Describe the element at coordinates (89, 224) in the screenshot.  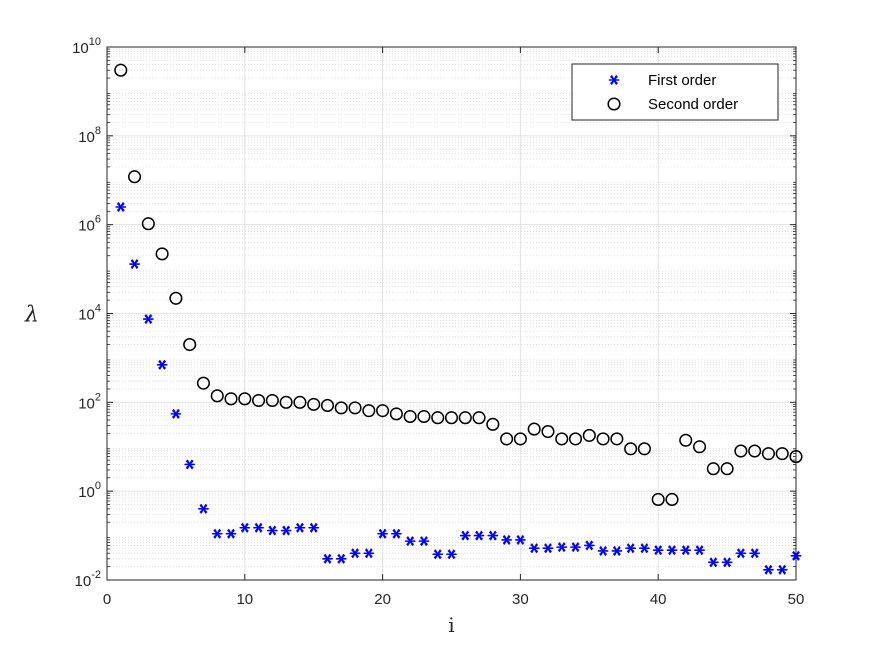
I see `y-tick-label: 10⁶` at that location.